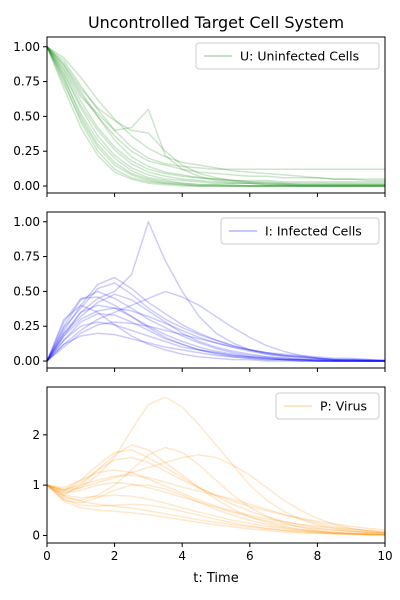 The width and height of the screenshot is (400, 600). What do you see at coordinates (26, 151) in the screenshot?
I see `uninfected-ytick-label: 0.25` at bounding box center [26, 151].